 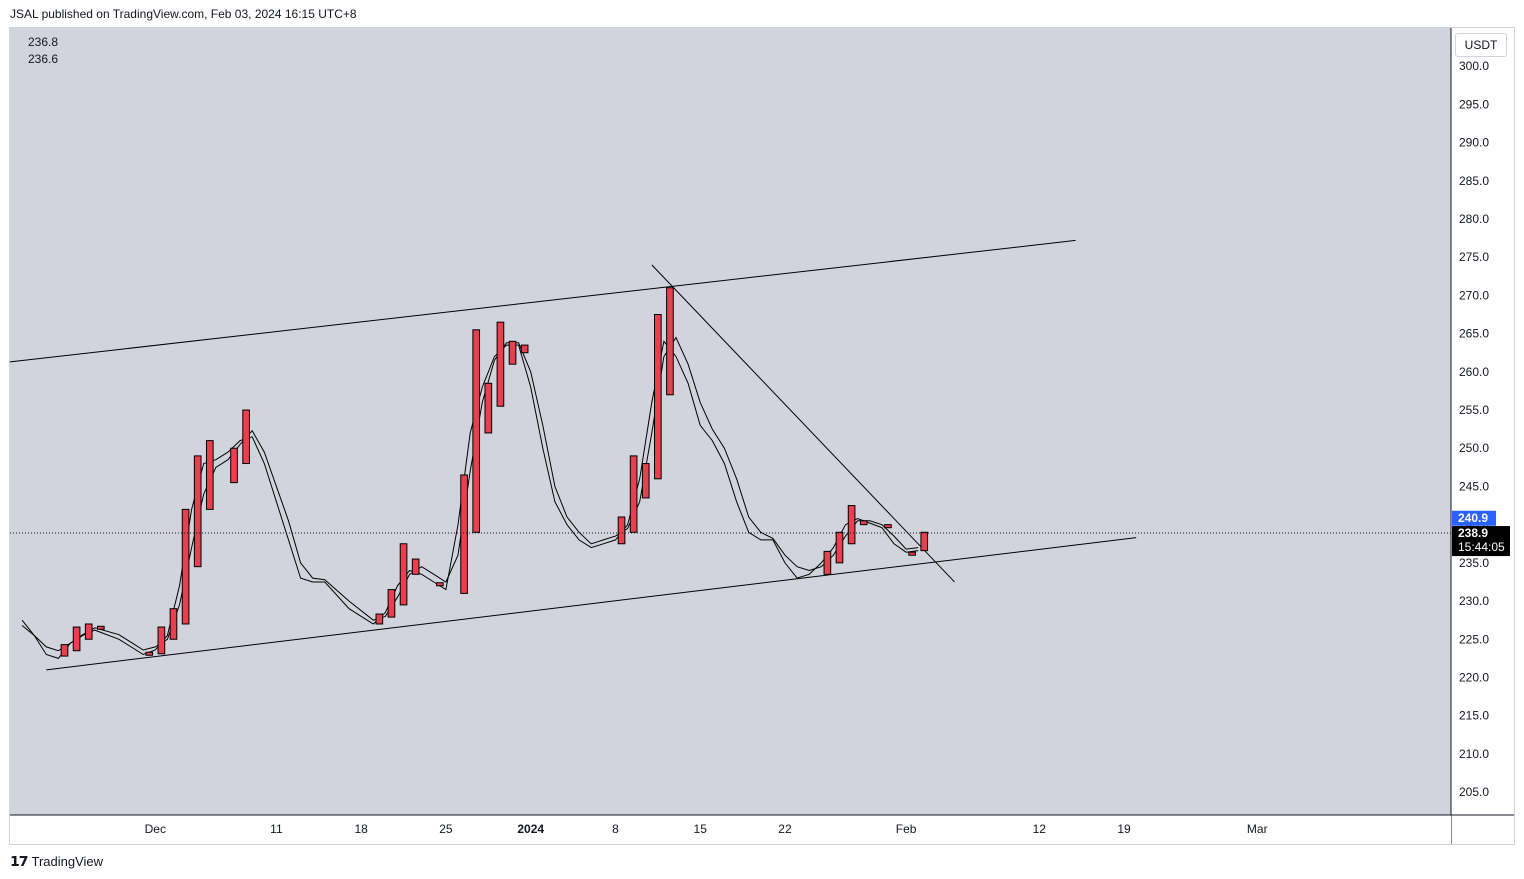 What do you see at coordinates (785, 829) in the screenshot?
I see `x-tick-label: 22` at bounding box center [785, 829].